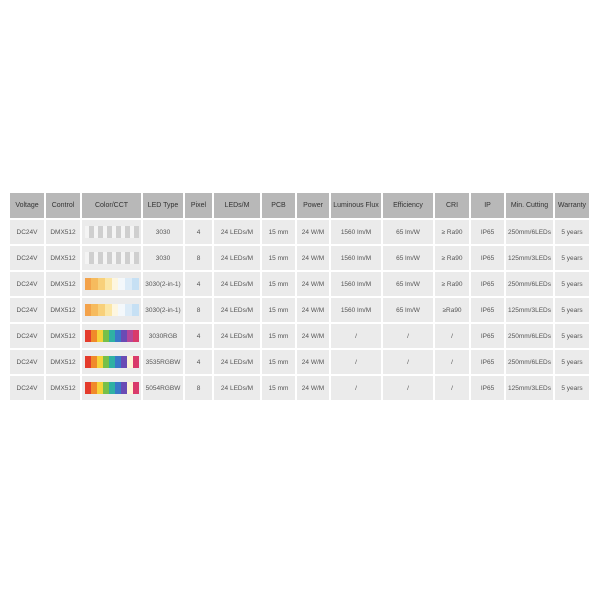 The width and height of the screenshot is (600, 600). Describe the element at coordinates (278, 205) in the screenshot. I see `header-cell: PCB` at that location.